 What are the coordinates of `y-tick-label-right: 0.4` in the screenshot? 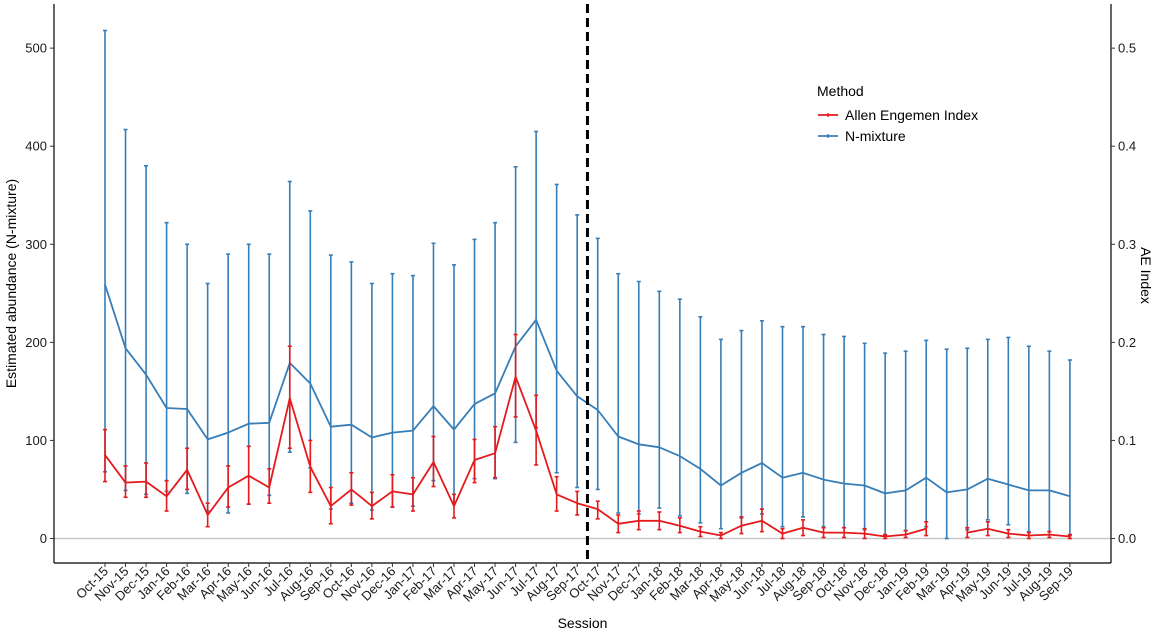 It's located at (1127, 146).